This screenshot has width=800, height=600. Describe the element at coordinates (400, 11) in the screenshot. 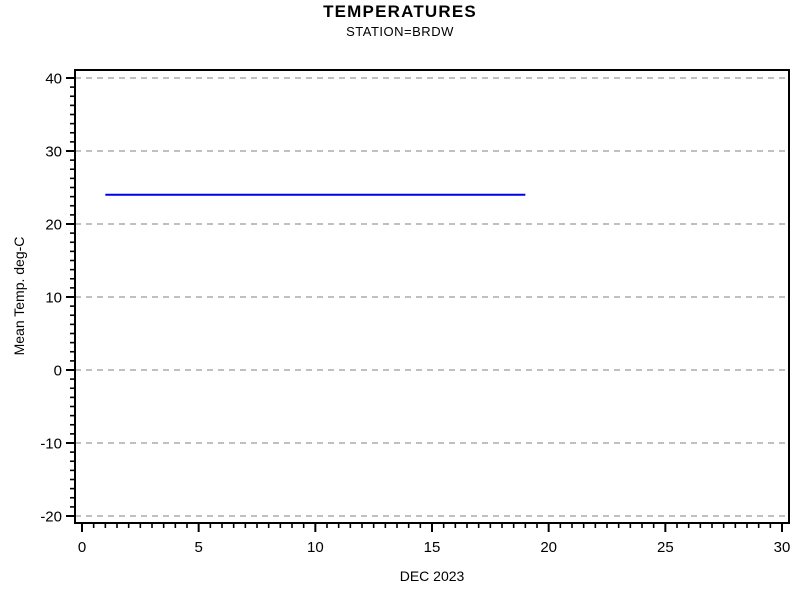

I see `chart-title: TEMPERATURES` at that location.